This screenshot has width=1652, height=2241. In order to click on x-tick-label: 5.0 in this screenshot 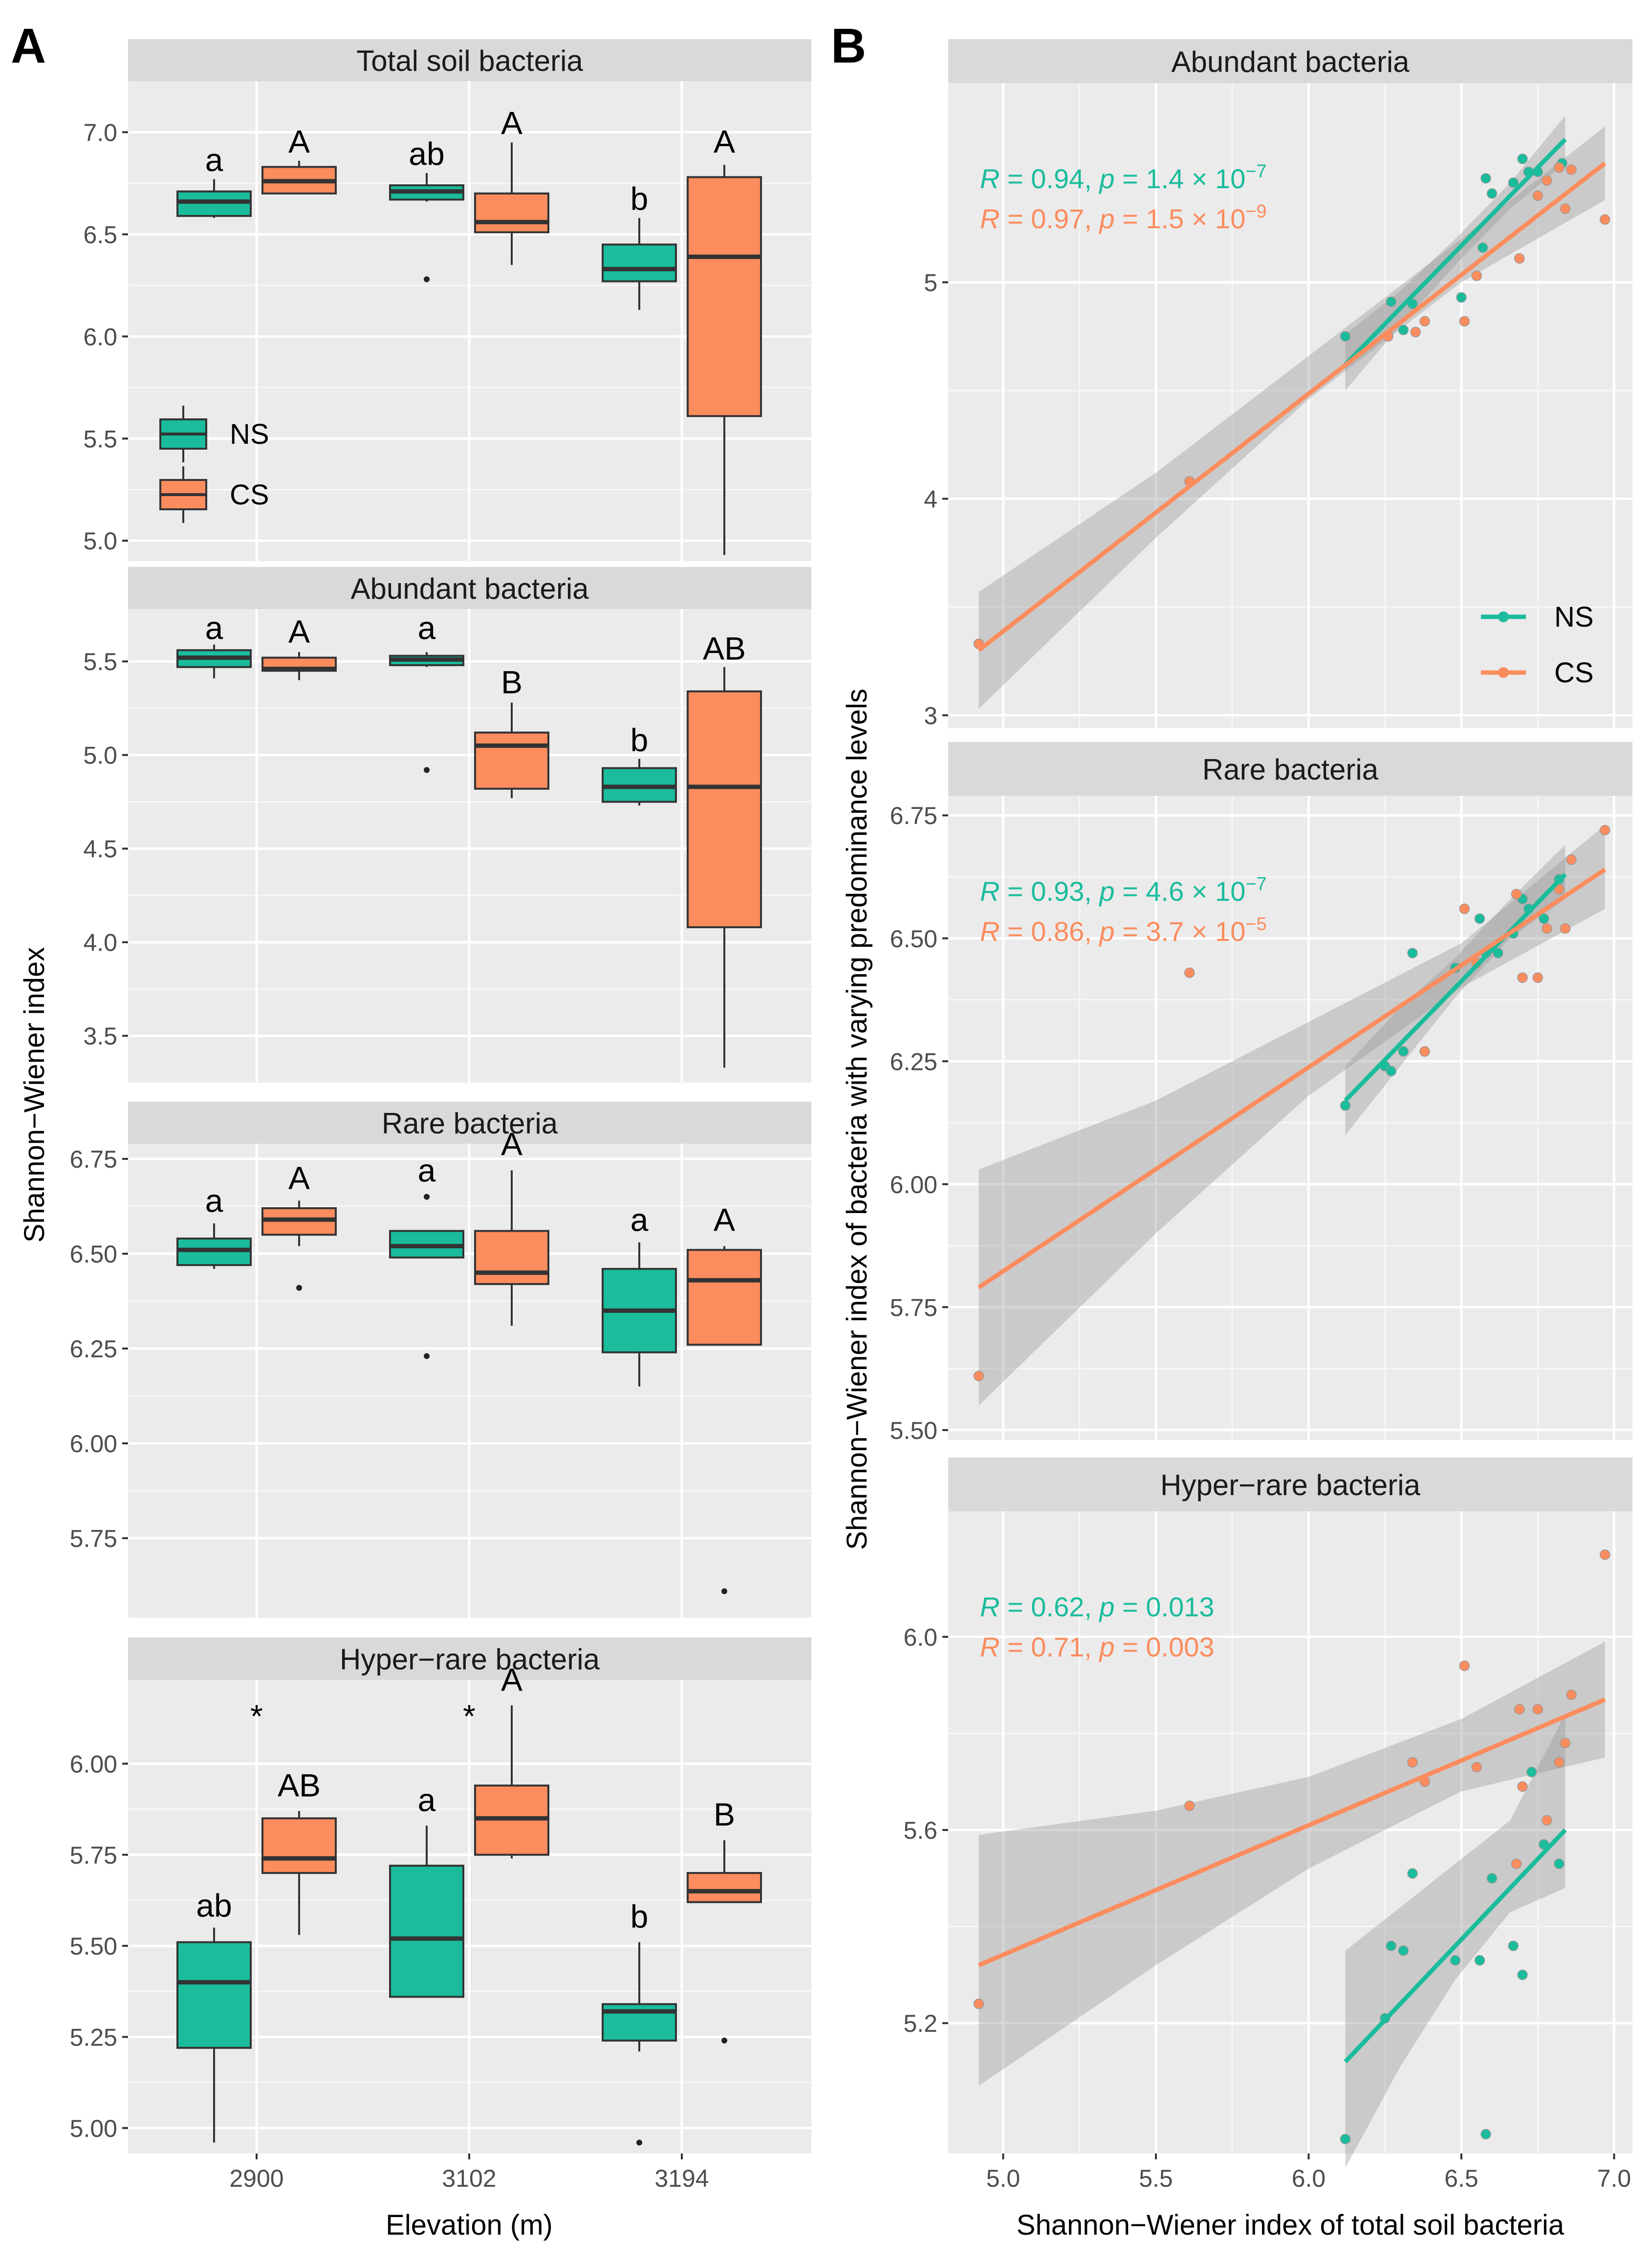, I will do `click(1003, 2178)`.